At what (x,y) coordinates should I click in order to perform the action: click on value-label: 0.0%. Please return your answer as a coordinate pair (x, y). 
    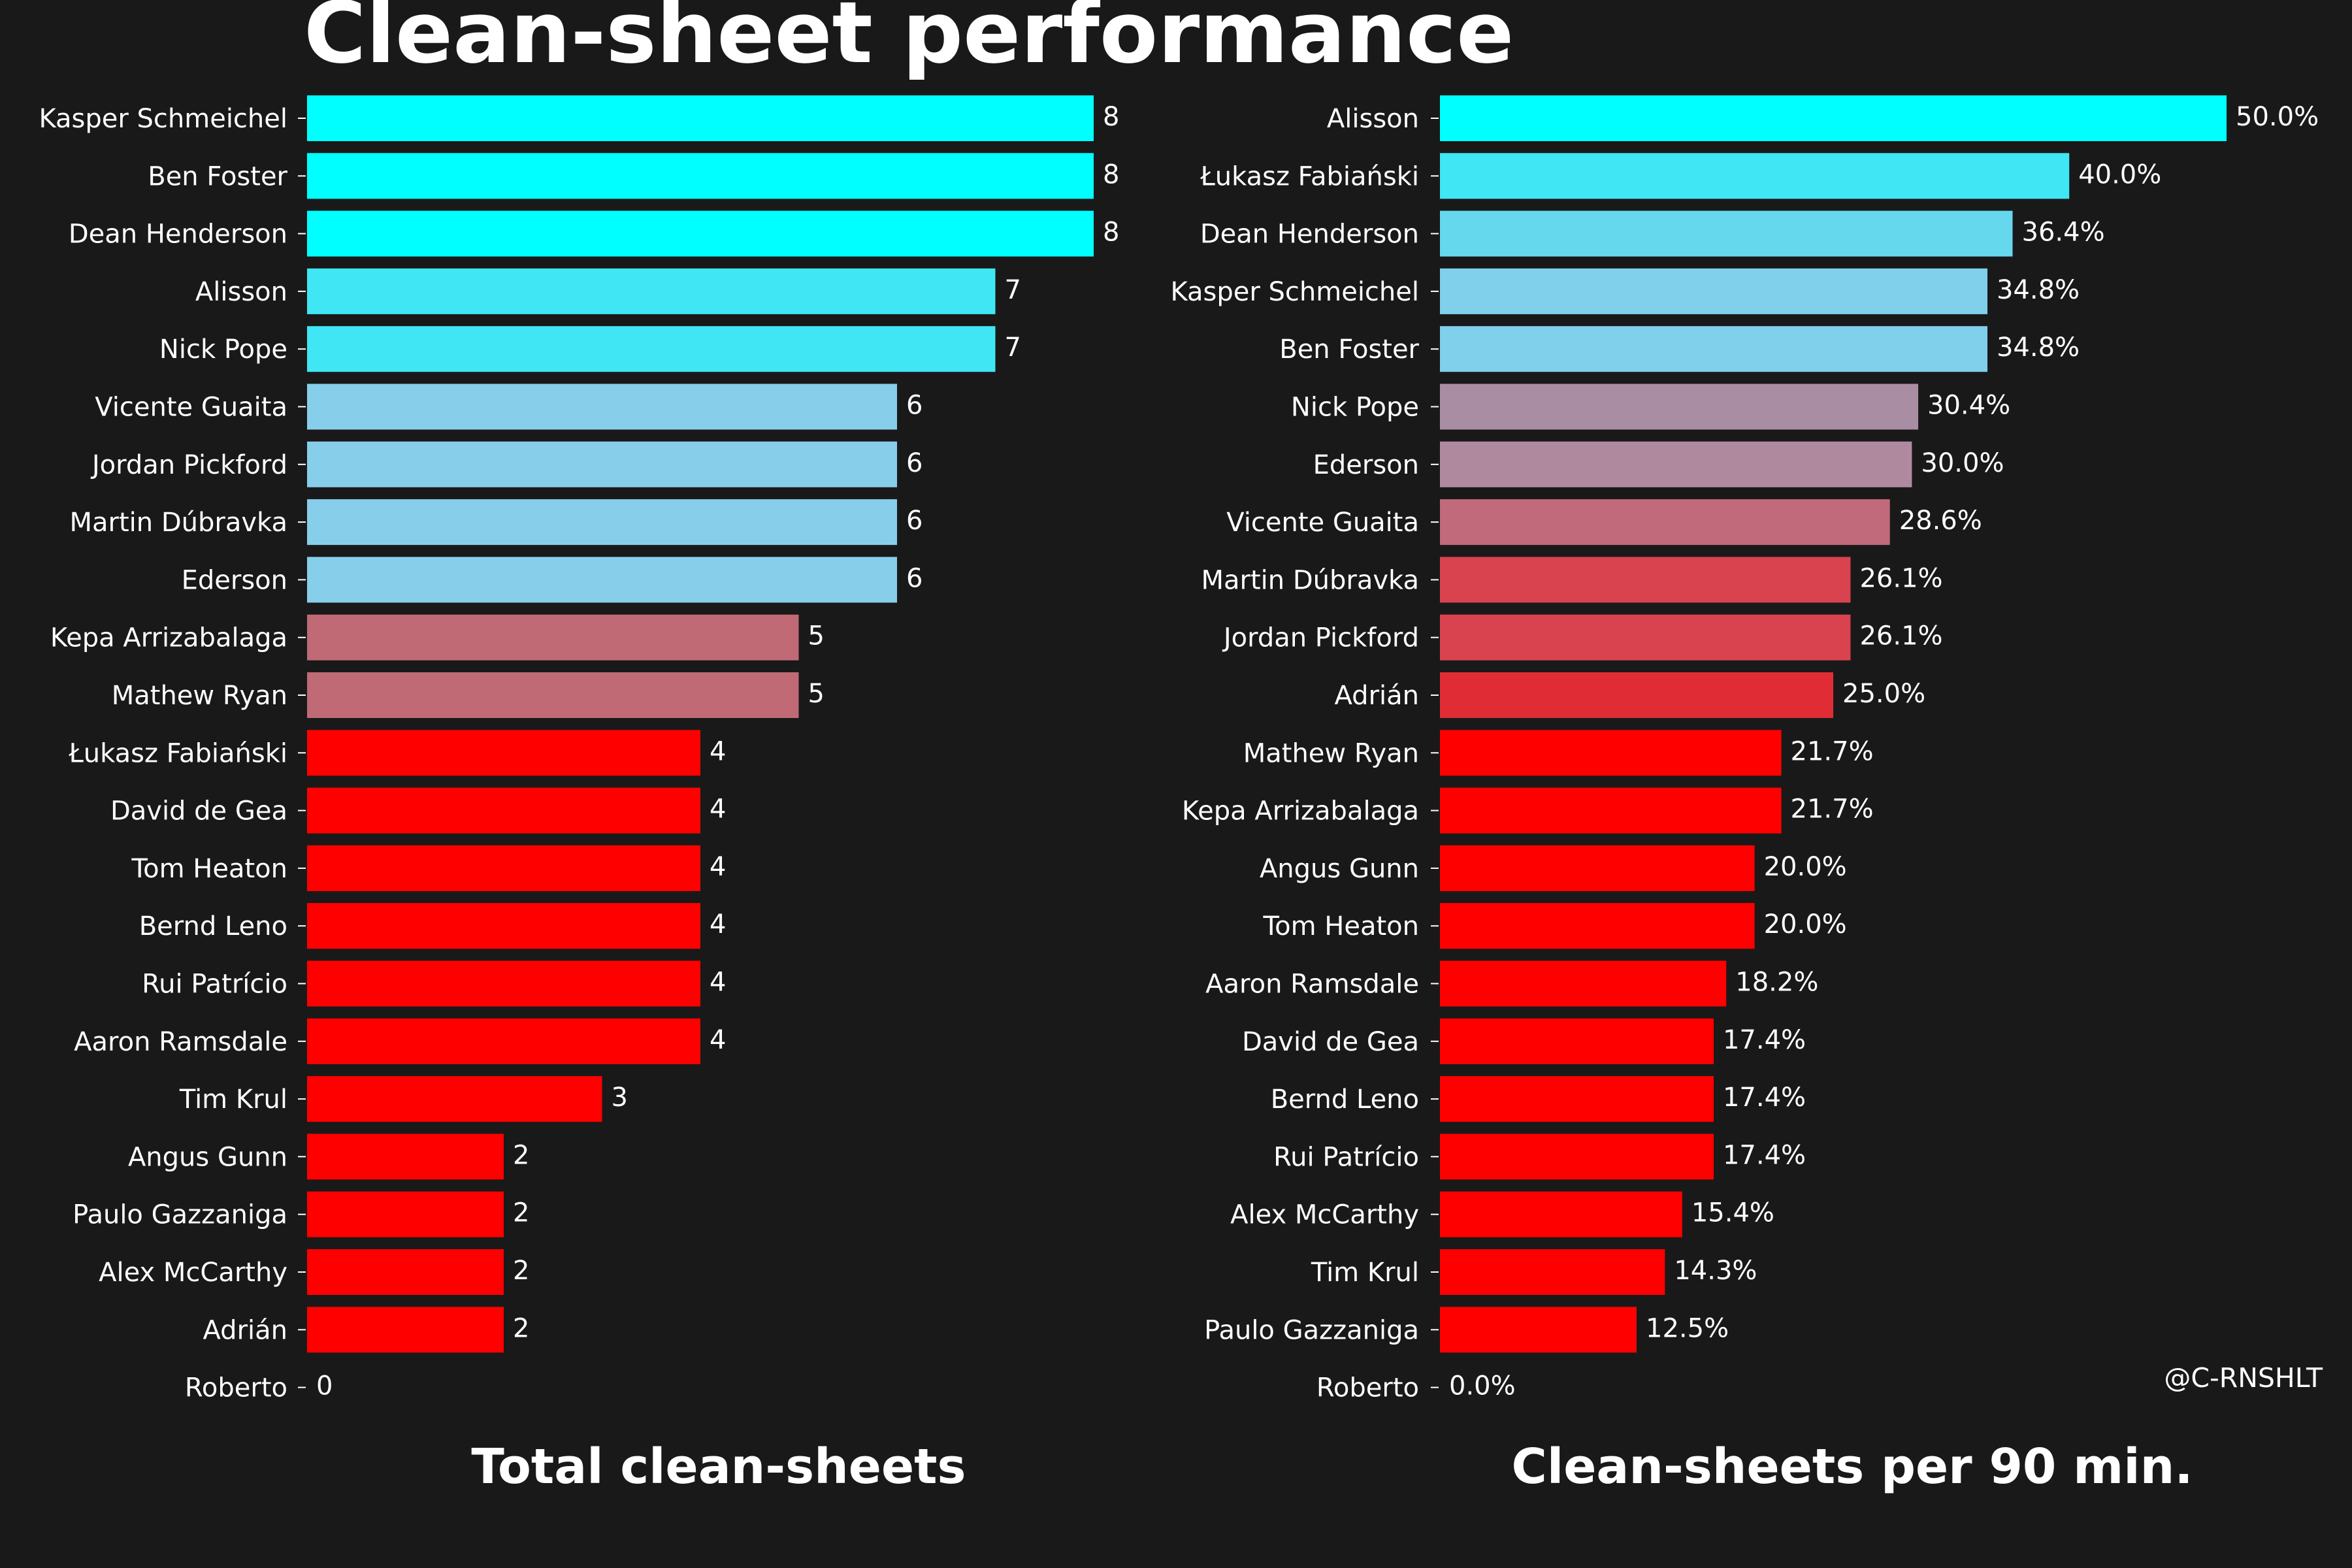
    Looking at the image, I should click on (1482, 1386).